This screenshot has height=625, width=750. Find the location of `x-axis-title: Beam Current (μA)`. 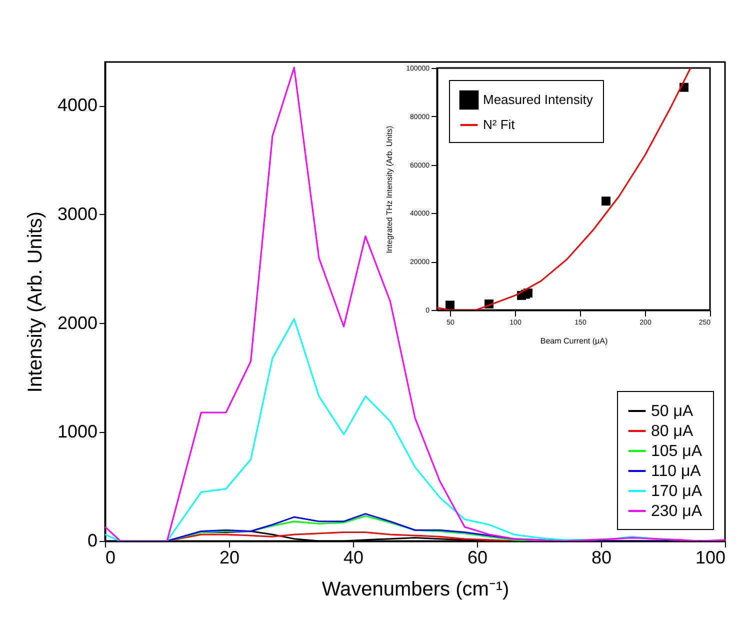

x-axis-title: Beam Current (μA) is located at coordinates (574, 341).